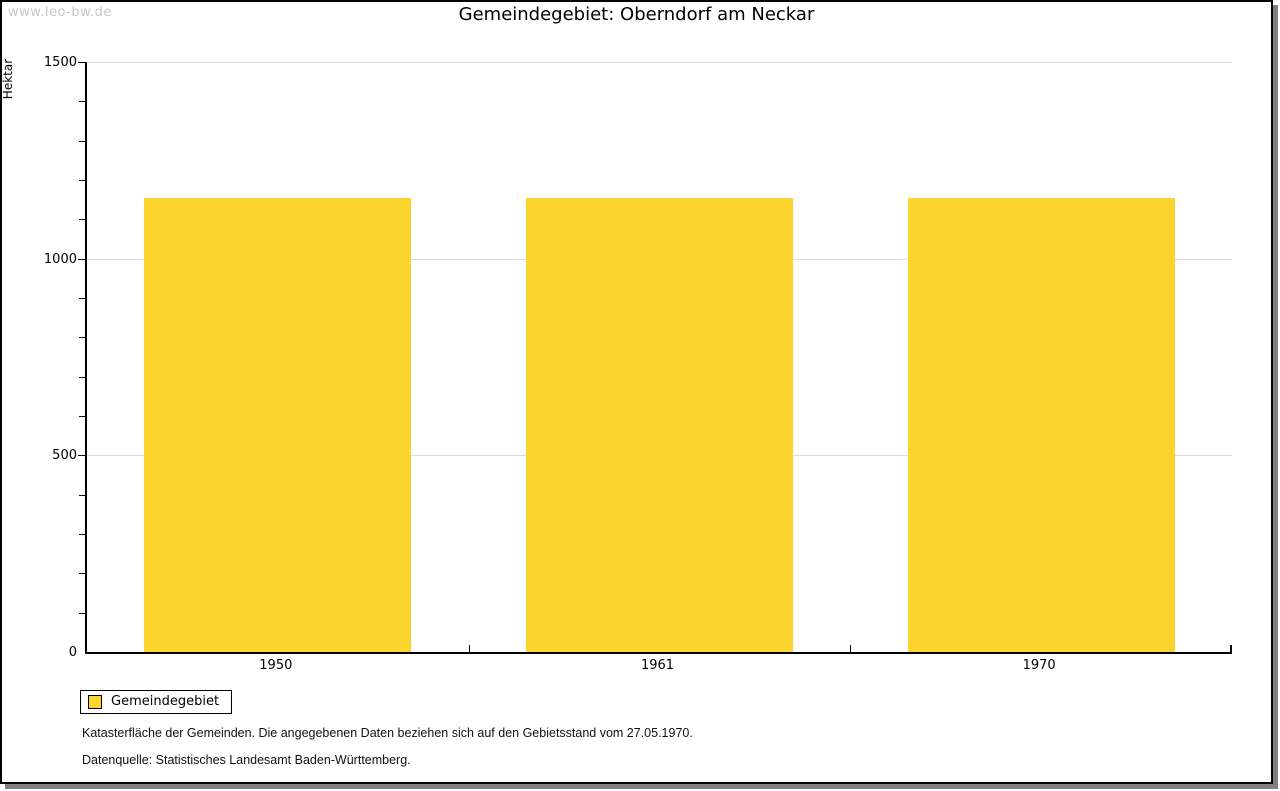  Describe the element at coordinates (278, 424) in the screenshot. I see `bar-1950` at that location.